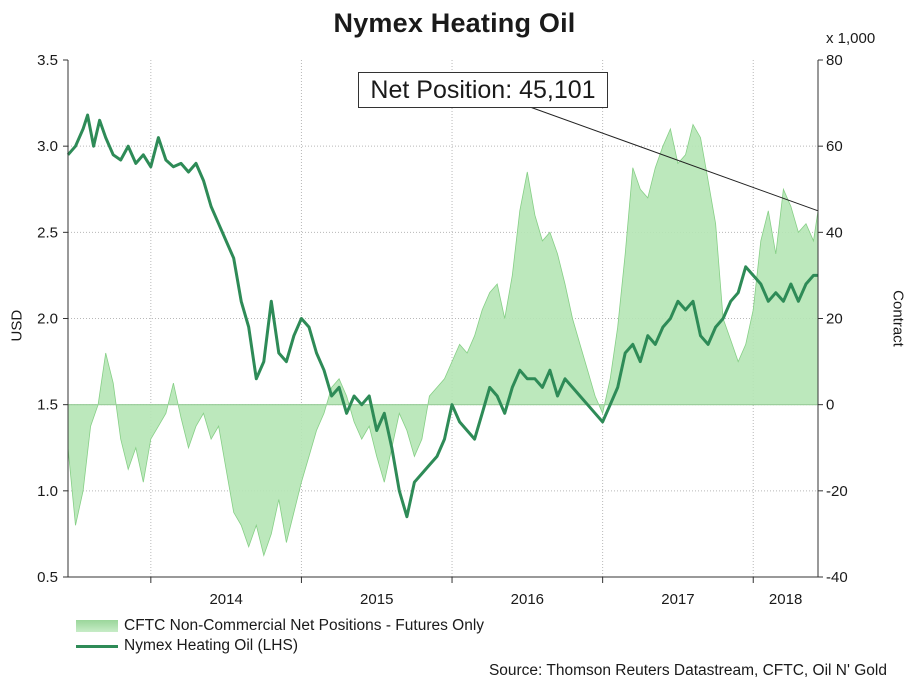 This screenshot has width=909, height=682. I want to click on y-right-tick-label: 40, so click(834, 232).